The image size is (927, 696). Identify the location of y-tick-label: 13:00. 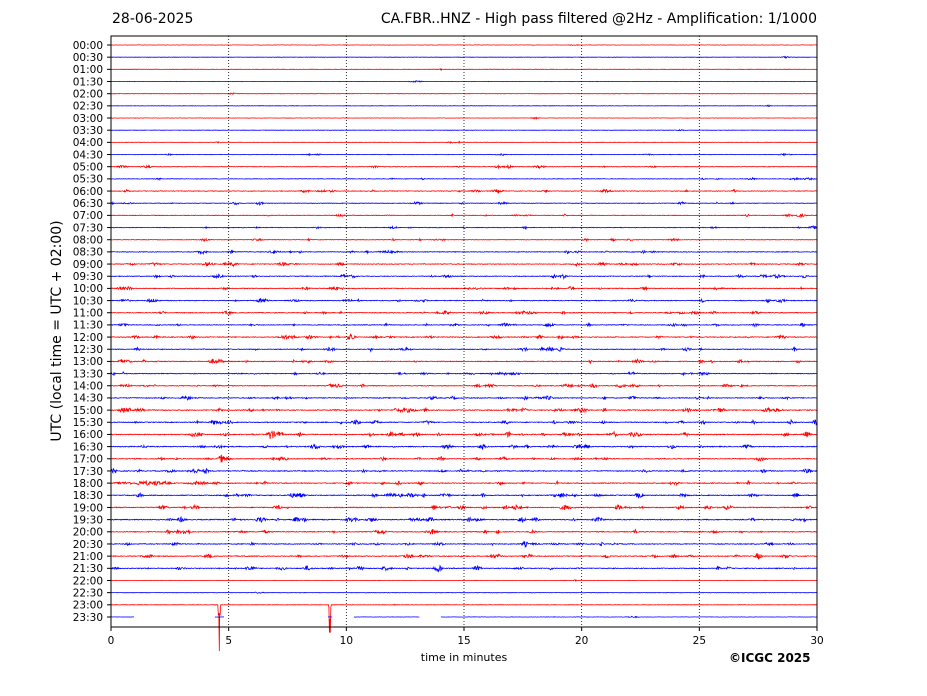
(88, 362).